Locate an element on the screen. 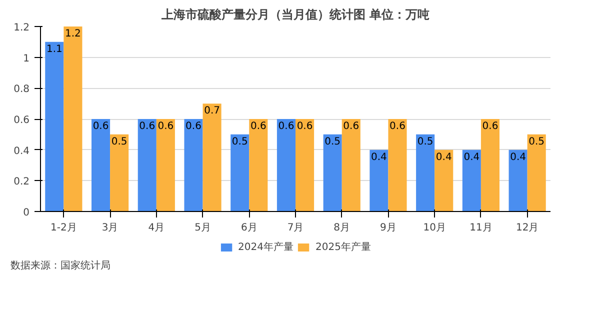  legend-label: 2024年产量 is located at coordinates (266, 247).